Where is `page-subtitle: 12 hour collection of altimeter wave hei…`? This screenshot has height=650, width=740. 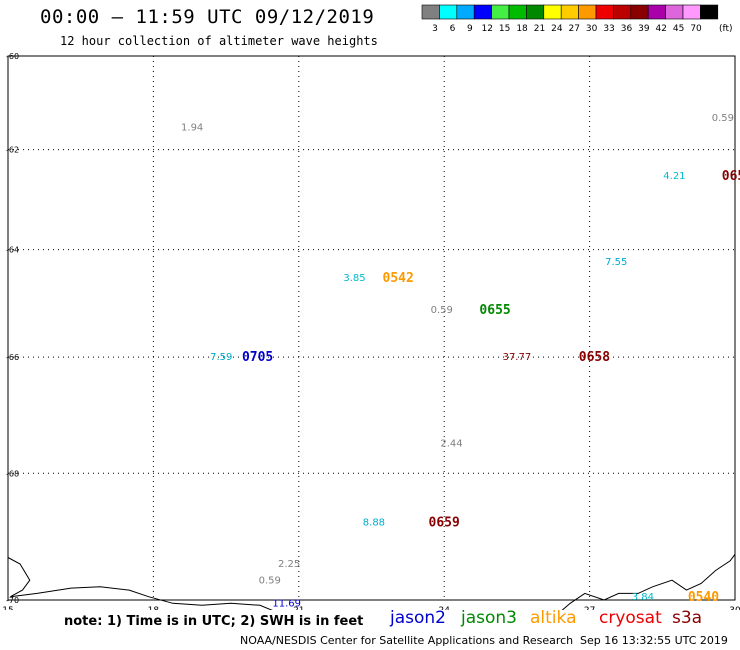
page-subtitle: 12 hour collection of altimeter wave hei… is located at coordinates (219, 41).